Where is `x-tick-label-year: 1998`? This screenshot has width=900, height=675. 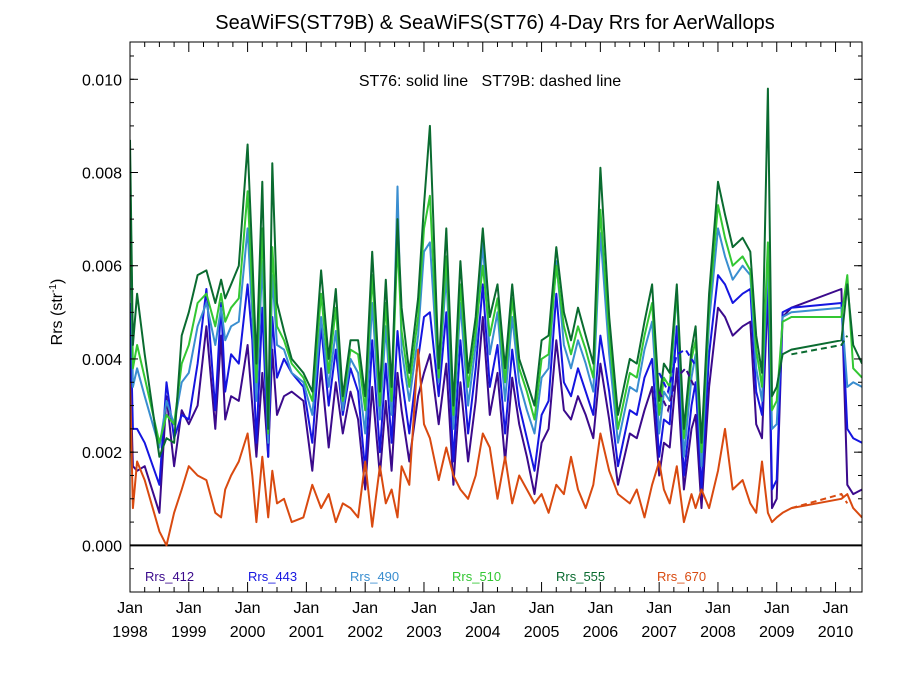 x-tick-label-year: 1998 is located at coordinates (130, 632).